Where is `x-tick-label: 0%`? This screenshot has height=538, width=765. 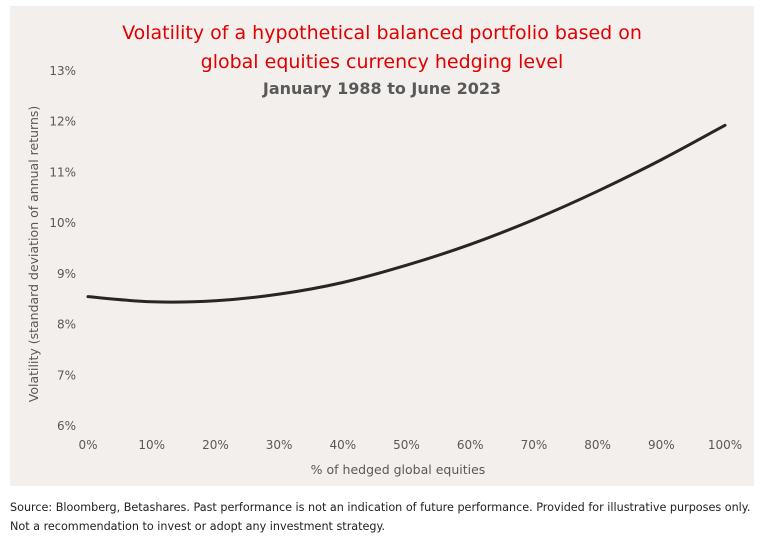 x-tick-label: 0% is located at coordinates (87, 445).